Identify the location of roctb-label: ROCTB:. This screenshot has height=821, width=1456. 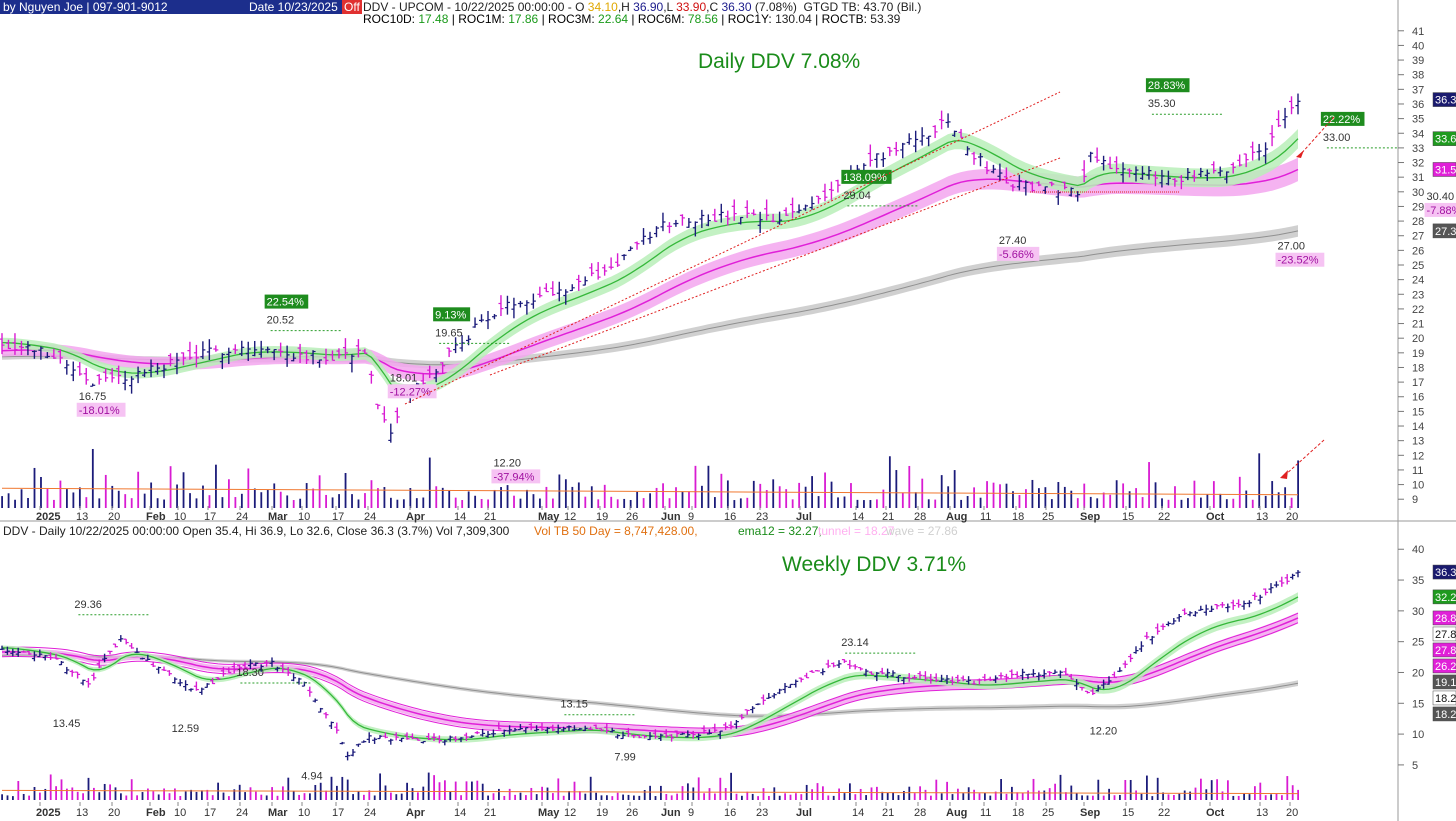
(844, 19).